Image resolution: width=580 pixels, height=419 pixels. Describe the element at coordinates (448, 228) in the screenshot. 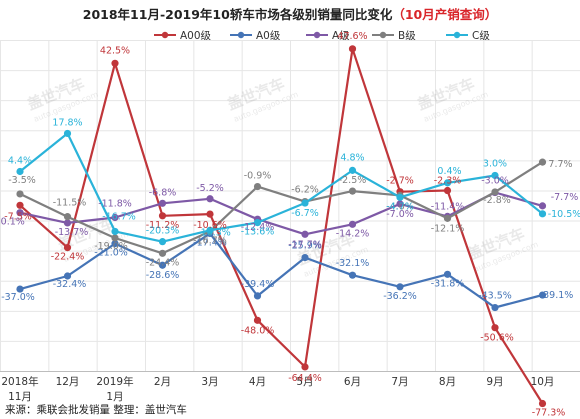

I see `data-label: -12.1%` at that location.